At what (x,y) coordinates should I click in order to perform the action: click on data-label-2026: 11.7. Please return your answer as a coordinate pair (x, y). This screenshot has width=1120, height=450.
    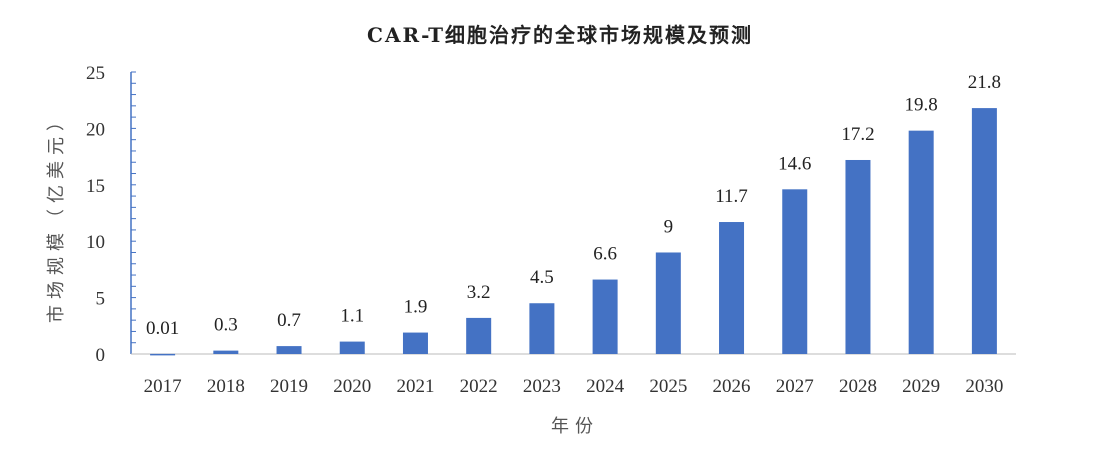
    Looking at the image, I should click on (731, 196).